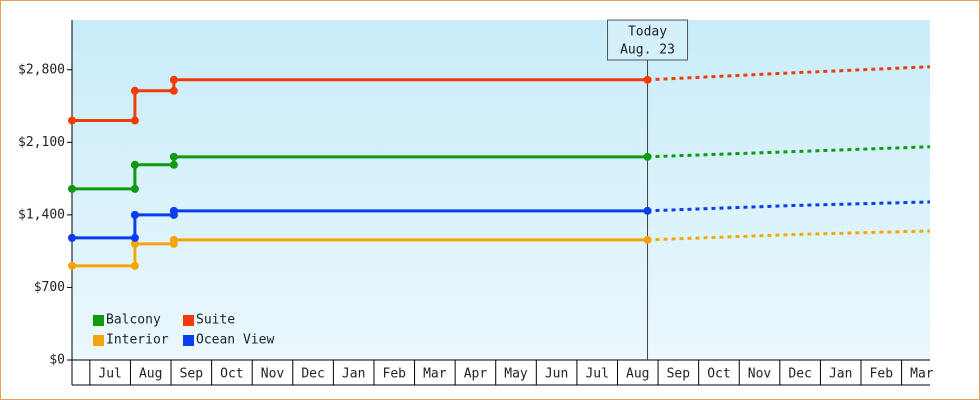  I want to click on y-tick-label: $1,400, so click(41, 214).